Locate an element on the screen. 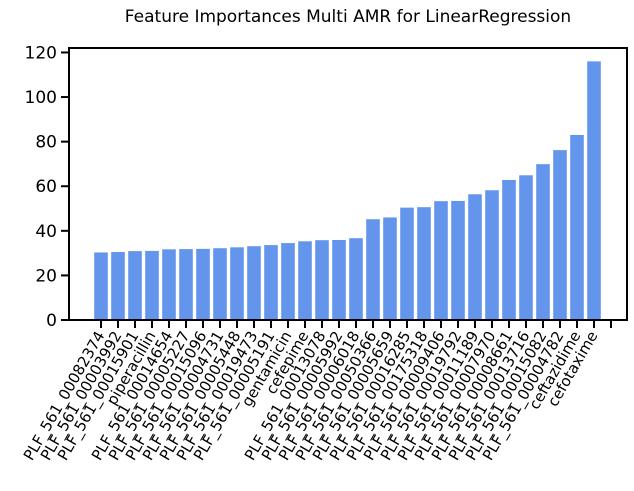 The width and height of the screenshot is (634, 491). y-tick-label-20: 20 is located at coordinates (46, 276).